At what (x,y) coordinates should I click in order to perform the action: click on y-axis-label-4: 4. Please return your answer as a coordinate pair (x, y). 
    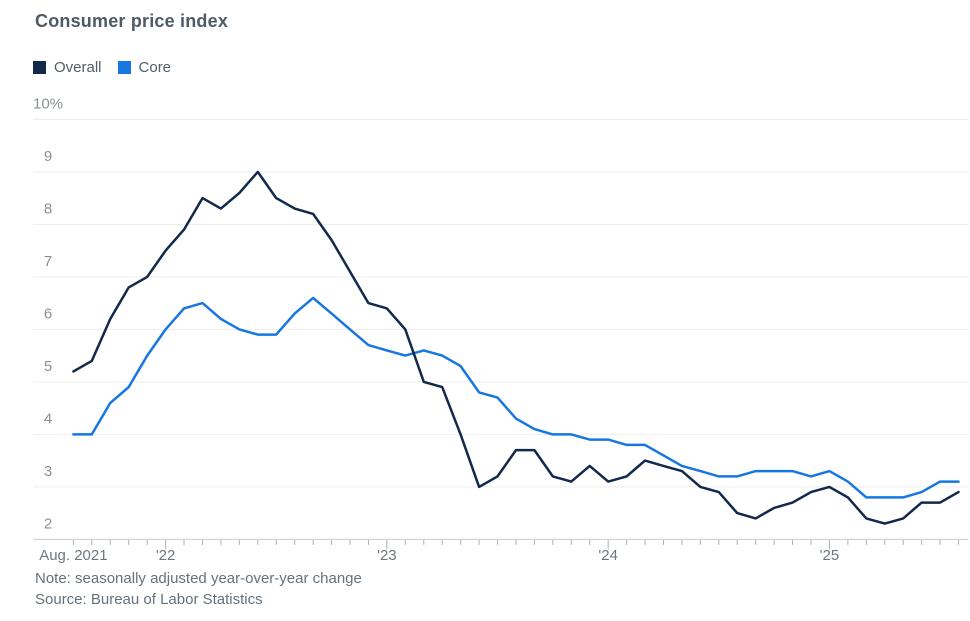
    Looking at the image, I should click on (48, 418).